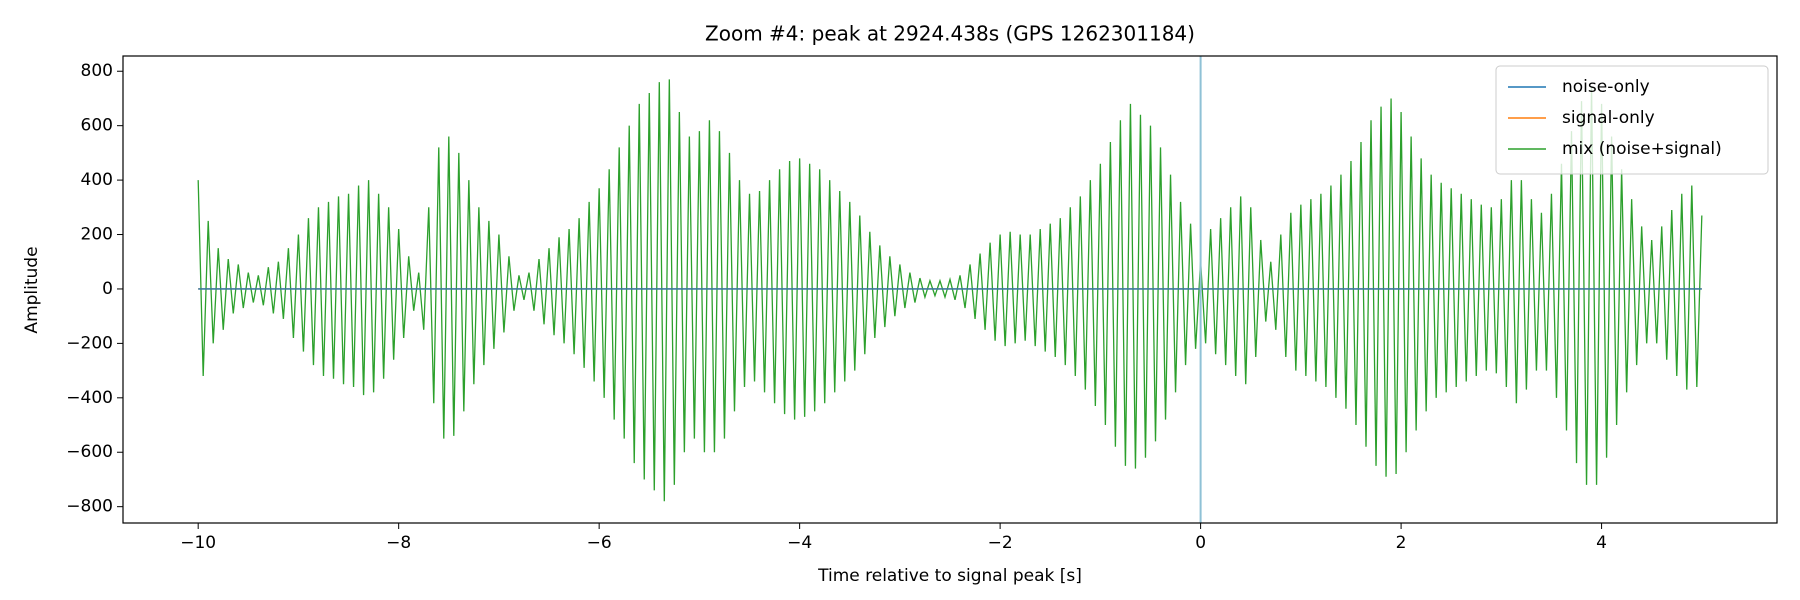  I want to click on x-tick-label: −10, so click(198, 543).